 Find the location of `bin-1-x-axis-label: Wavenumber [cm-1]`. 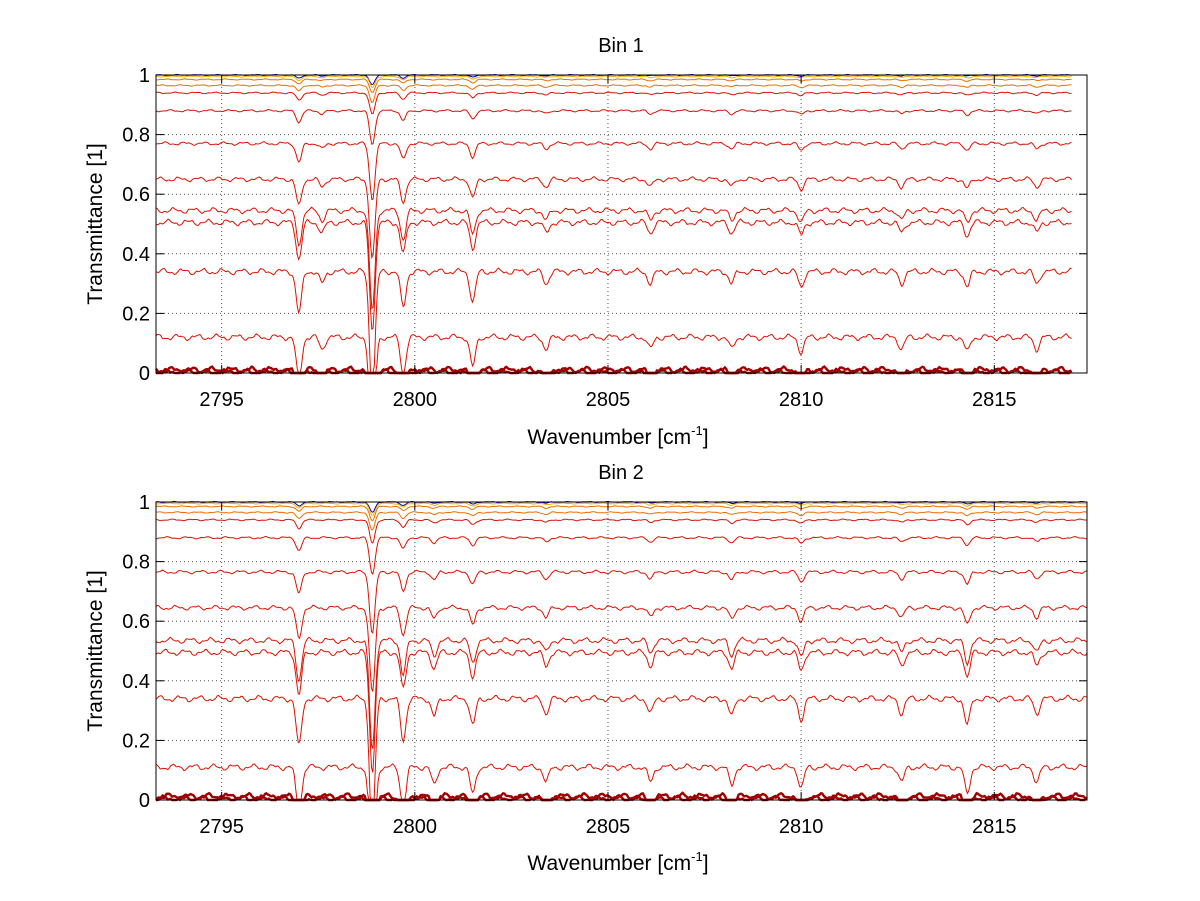

bin-1-x-axis-label: Wavenumber [cm-1] is located at coordinates (617, 436).